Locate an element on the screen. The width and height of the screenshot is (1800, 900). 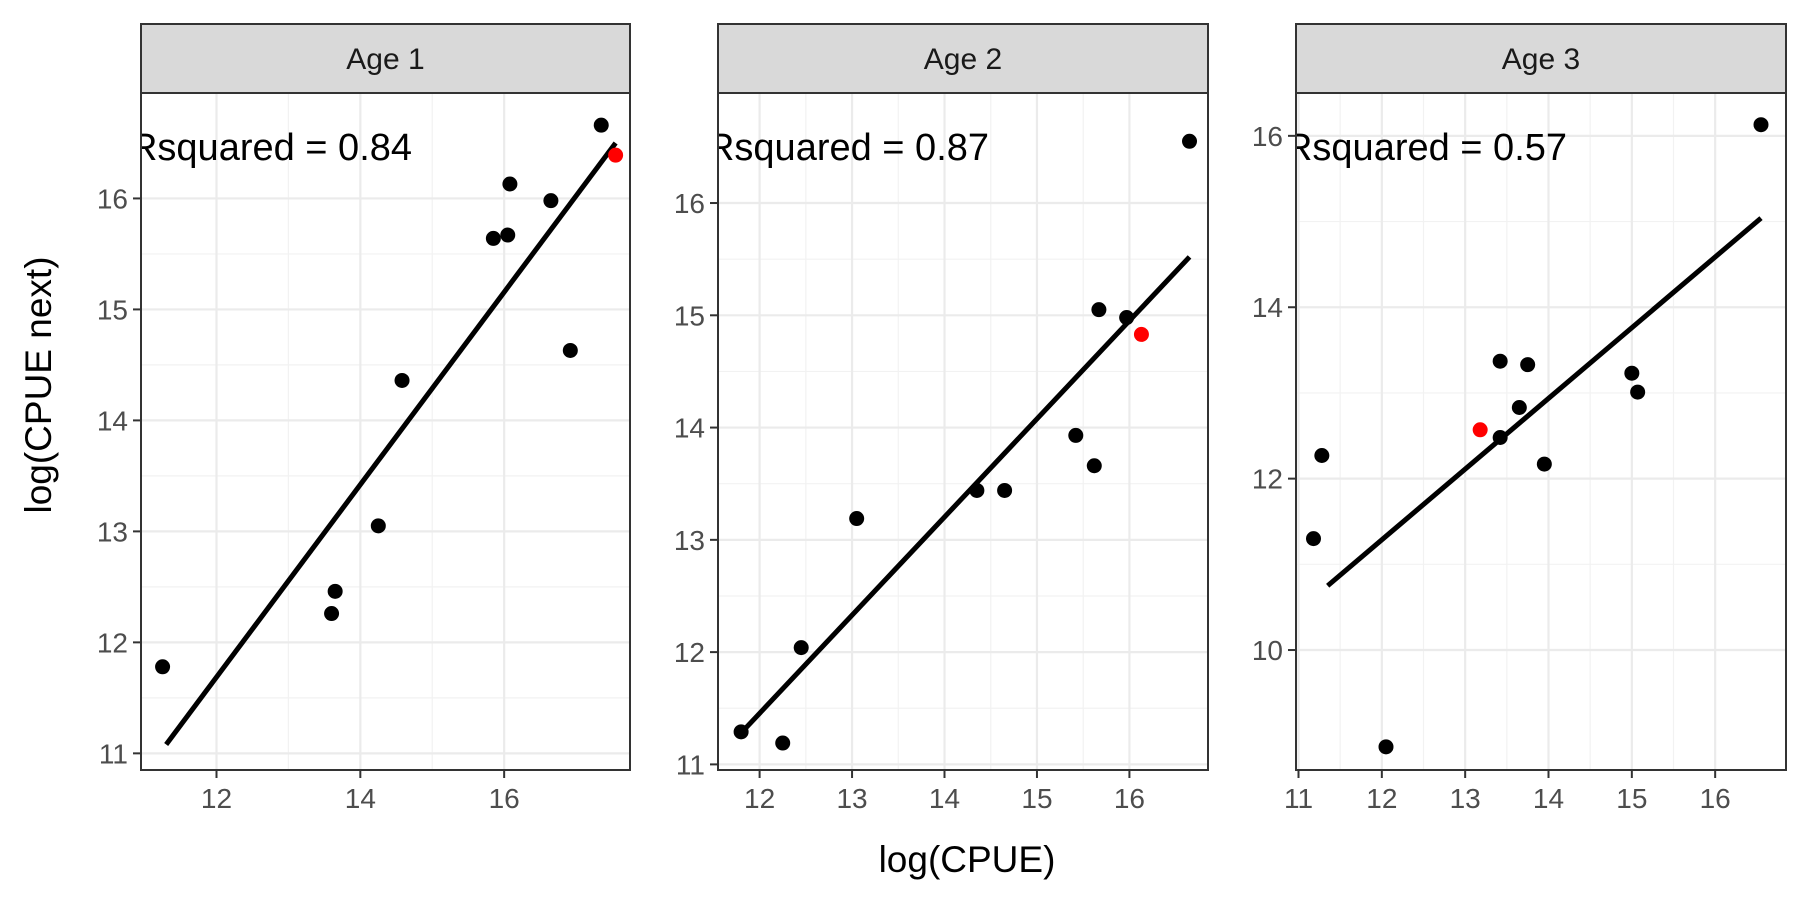
annotation-group: Rsquared = 0.87 is located at coordinates (848, 148).